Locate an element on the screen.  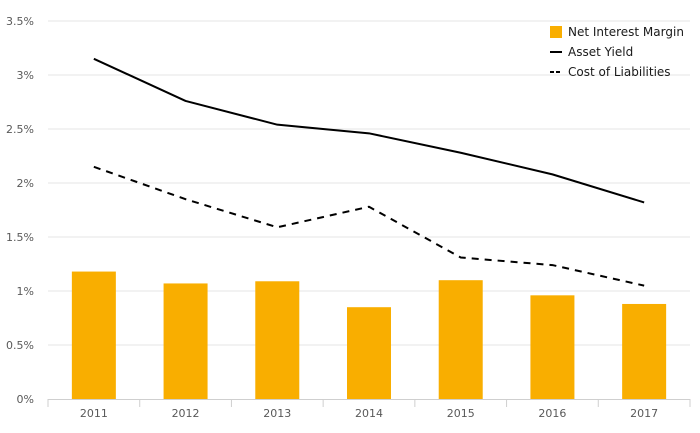
bar-2011 is located at coordinates (93, 335).